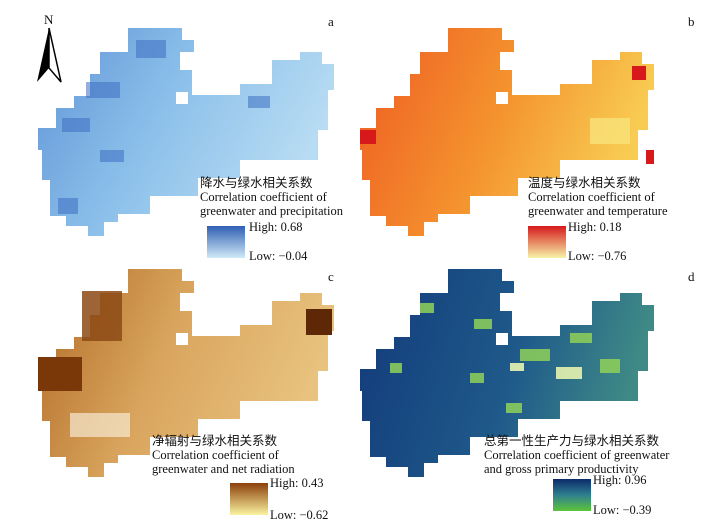  Describe the element at coordinates (620, 480) in the screenshot. I see `legend-high: High: 0.96` at that location.